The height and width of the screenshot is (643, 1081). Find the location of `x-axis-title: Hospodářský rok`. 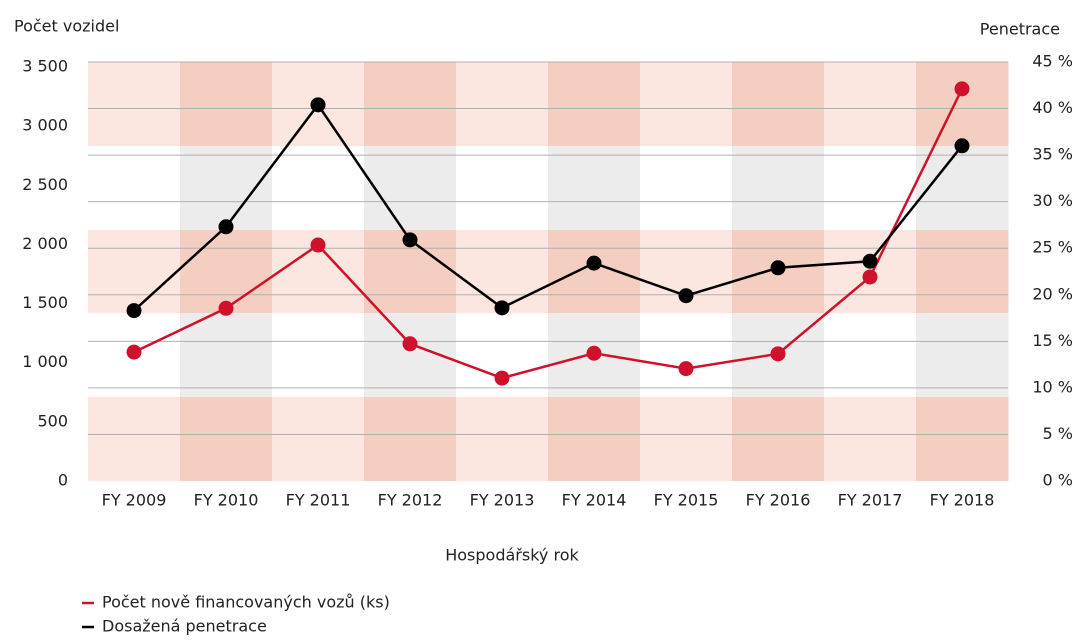

x-axis-title: Hospodářský rok is located at coordinates (512, 555).